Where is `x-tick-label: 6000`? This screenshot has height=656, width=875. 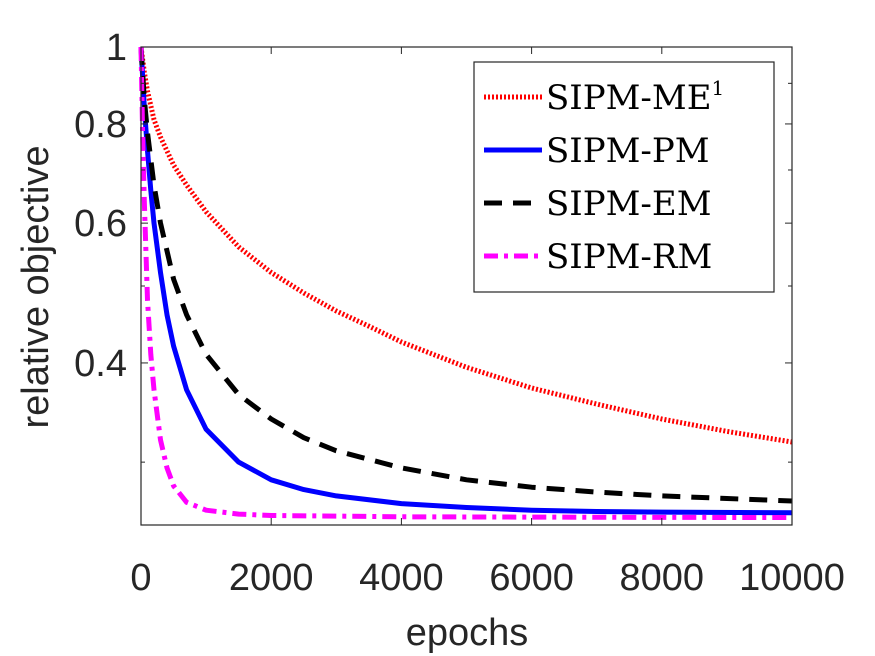 x-tick-label: 6000 is located at coordinates (531, 578).